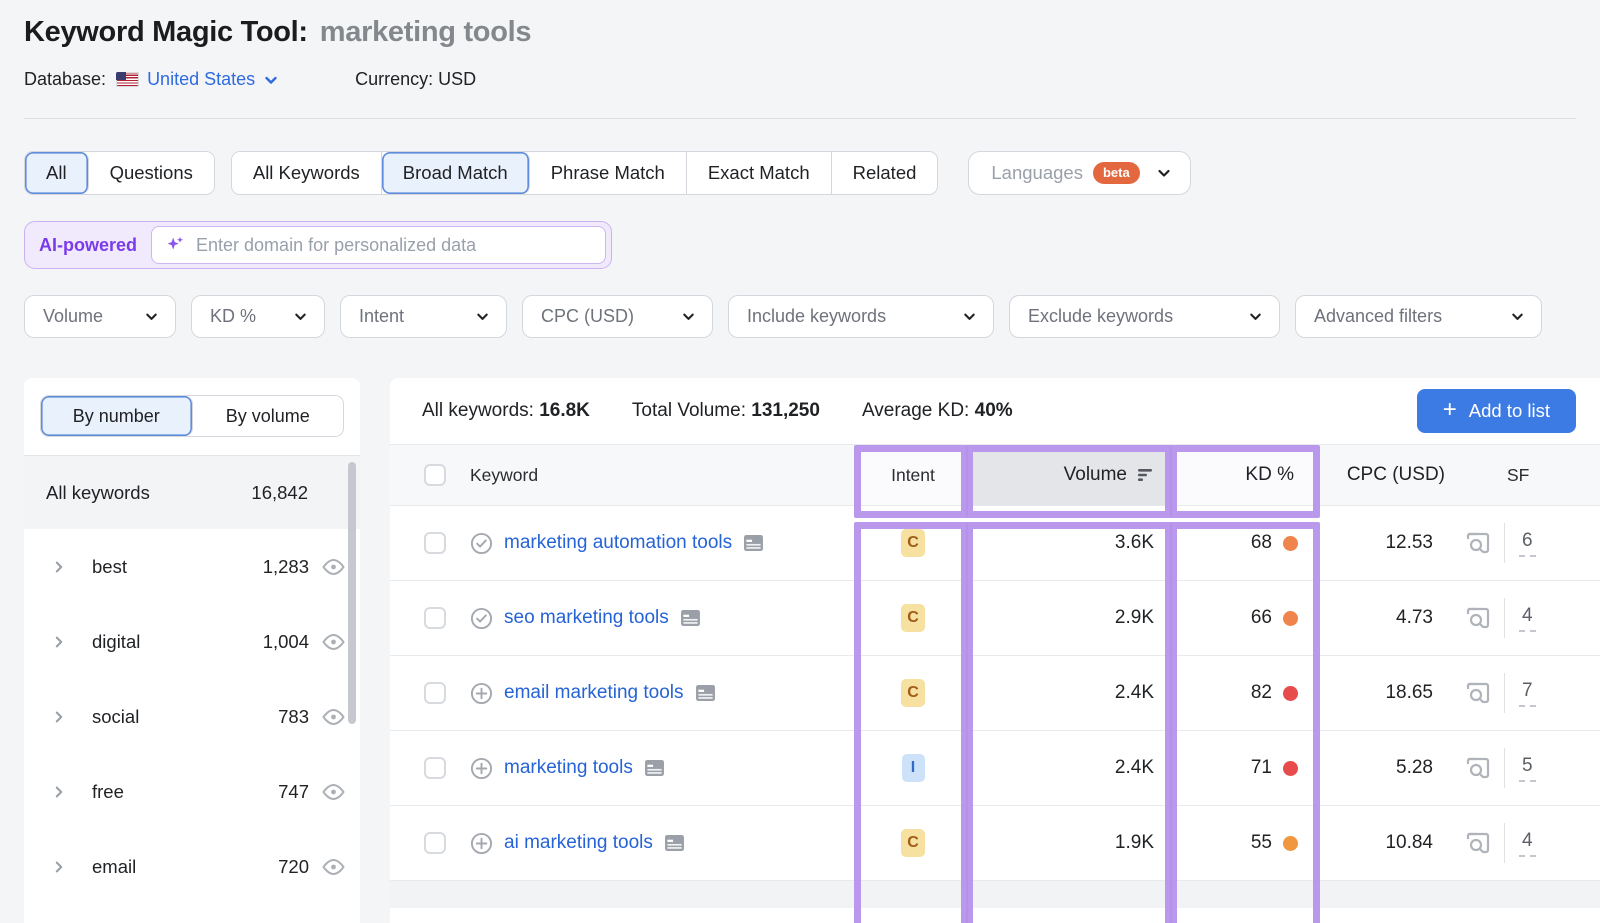  Describe the element at coordinates (915, 410) in the screenshot. I see `summary-average-kd-label: Average KD:` at that location.